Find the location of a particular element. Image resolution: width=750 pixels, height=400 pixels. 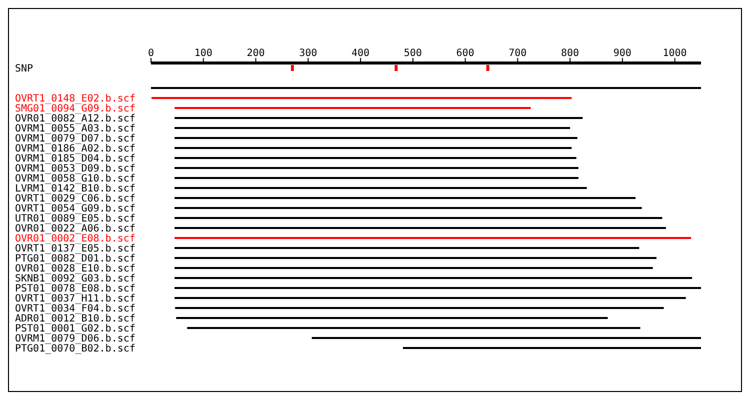

x-tick-label: 0 is located at coordinates (151, 53).